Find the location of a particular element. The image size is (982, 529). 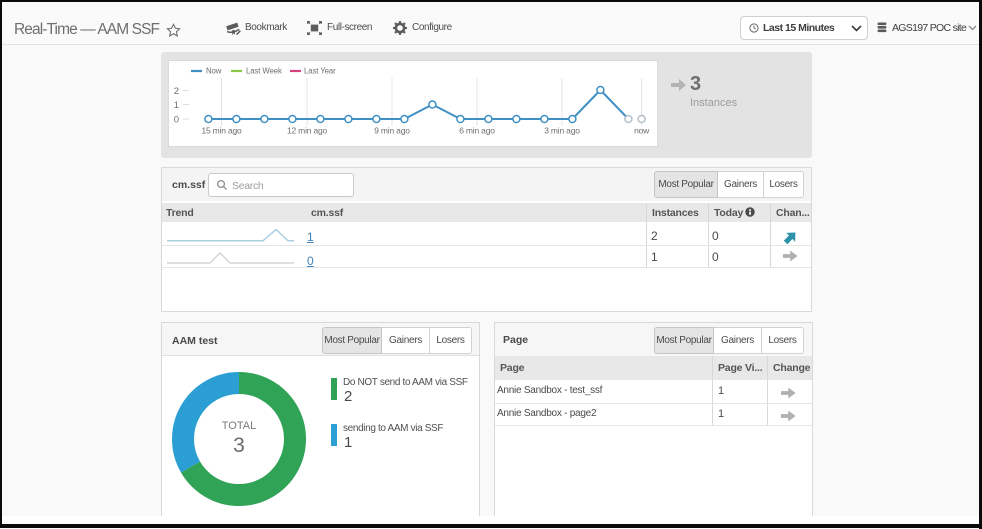

svg-text: Last Year is located at coordinates (320, 71).